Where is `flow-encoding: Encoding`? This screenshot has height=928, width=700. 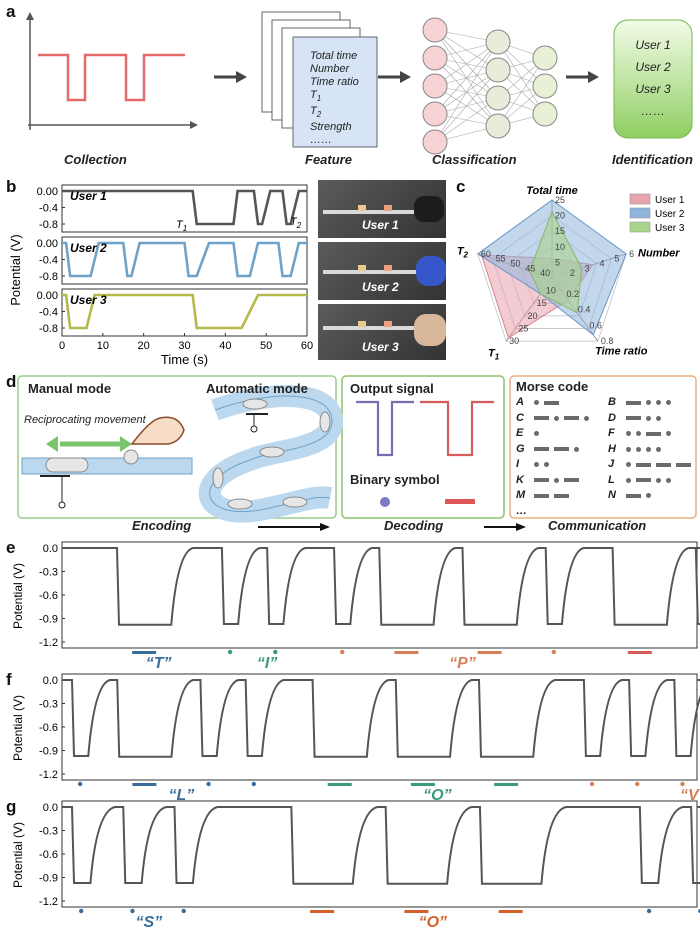 flow-encoding: Encoding is located at coordinates (162, 525).